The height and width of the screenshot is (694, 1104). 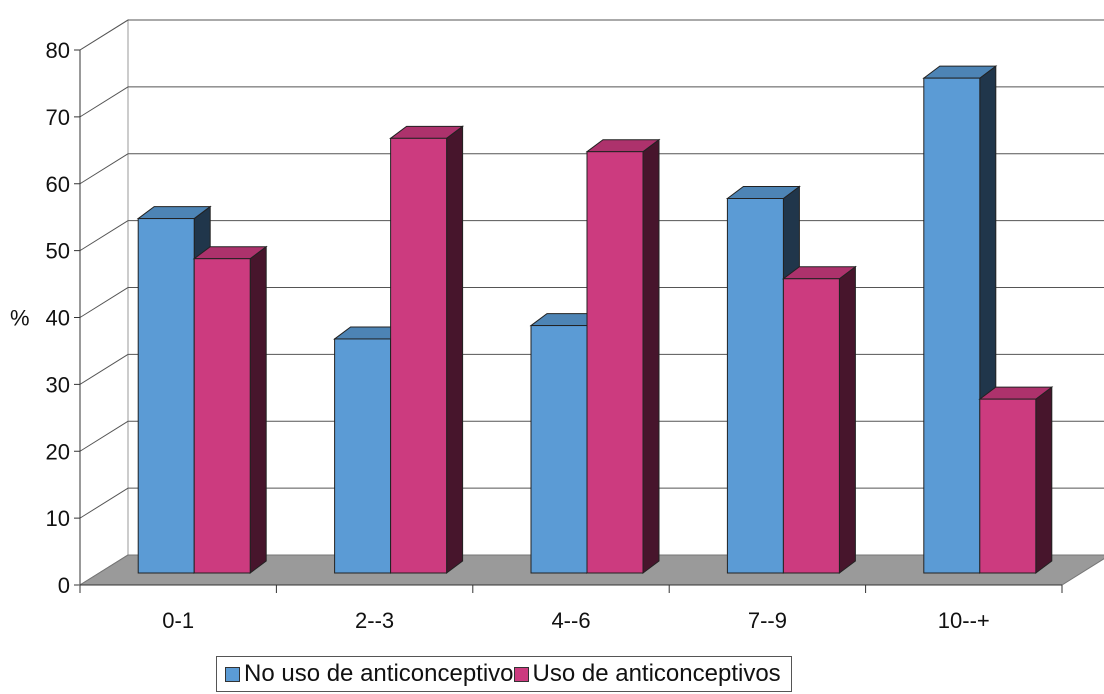 What do you see at coordinates (374, 620) in the screenshot?
I see `x-tick-label: 2--3` at bounding box center [374, 620].